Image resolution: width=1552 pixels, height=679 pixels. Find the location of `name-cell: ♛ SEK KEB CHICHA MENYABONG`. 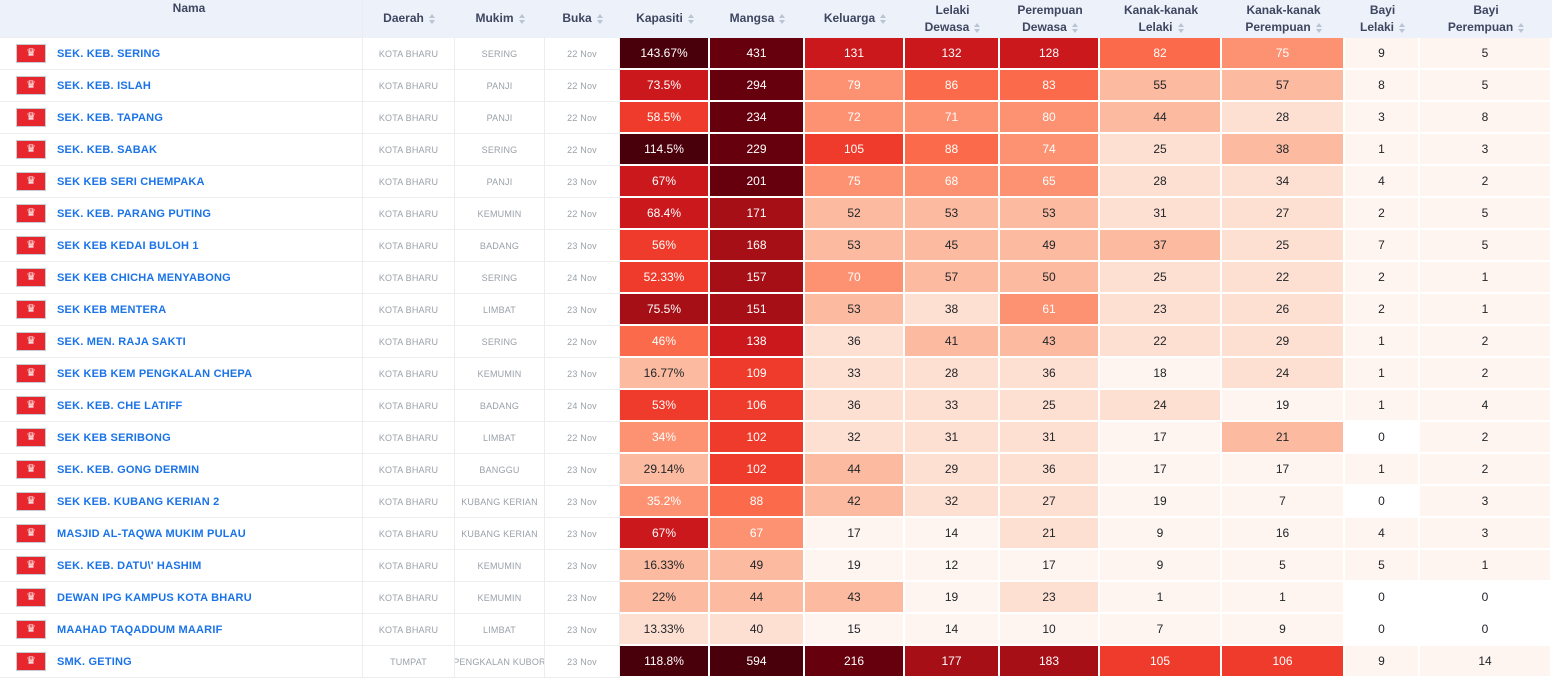

name-cell: ♛ SEK KEB CHICHA MENYABONG is located at coordinates (181, 278).